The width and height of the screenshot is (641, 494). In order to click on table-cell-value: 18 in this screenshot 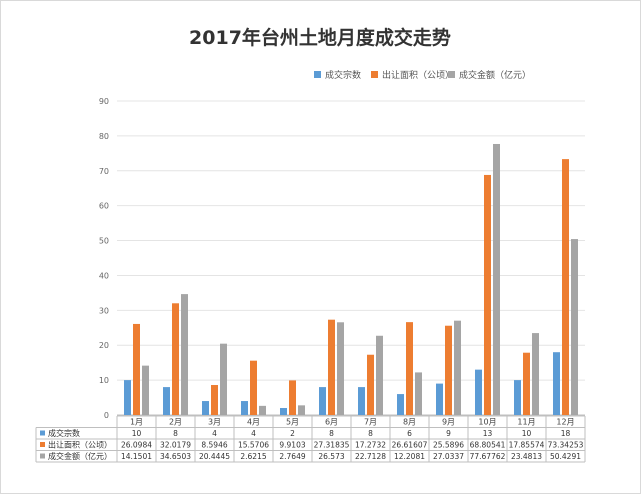, I will do `click(566, 433)`.